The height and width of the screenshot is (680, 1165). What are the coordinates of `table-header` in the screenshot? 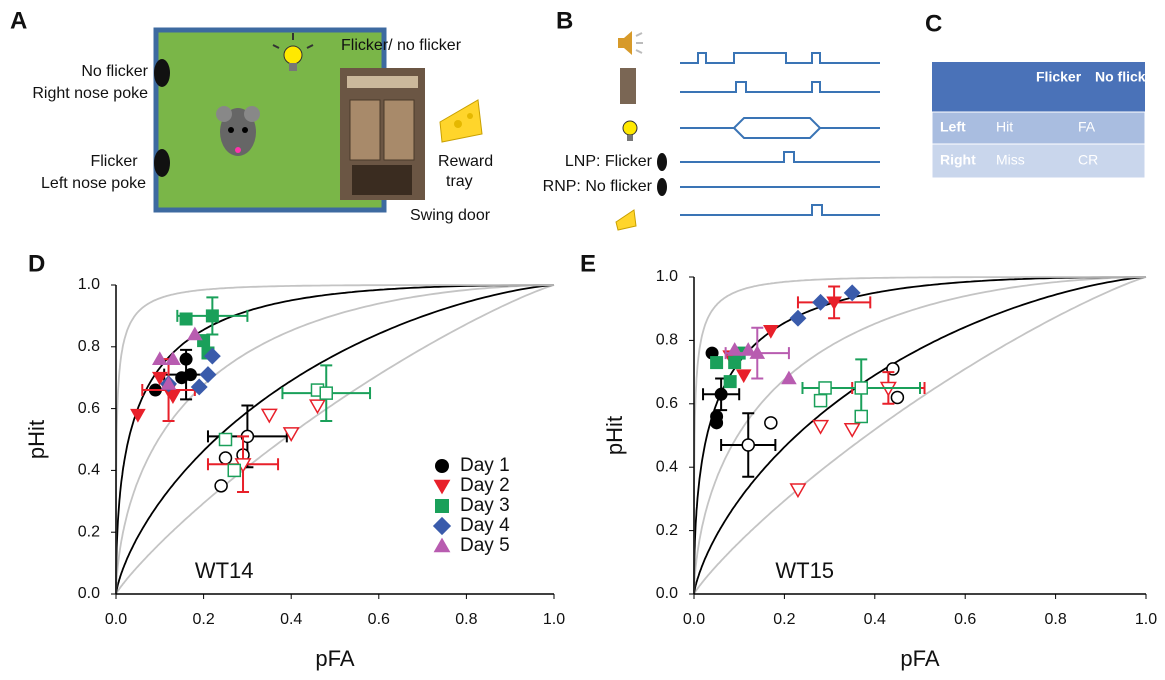 It's located at (1038, 87).